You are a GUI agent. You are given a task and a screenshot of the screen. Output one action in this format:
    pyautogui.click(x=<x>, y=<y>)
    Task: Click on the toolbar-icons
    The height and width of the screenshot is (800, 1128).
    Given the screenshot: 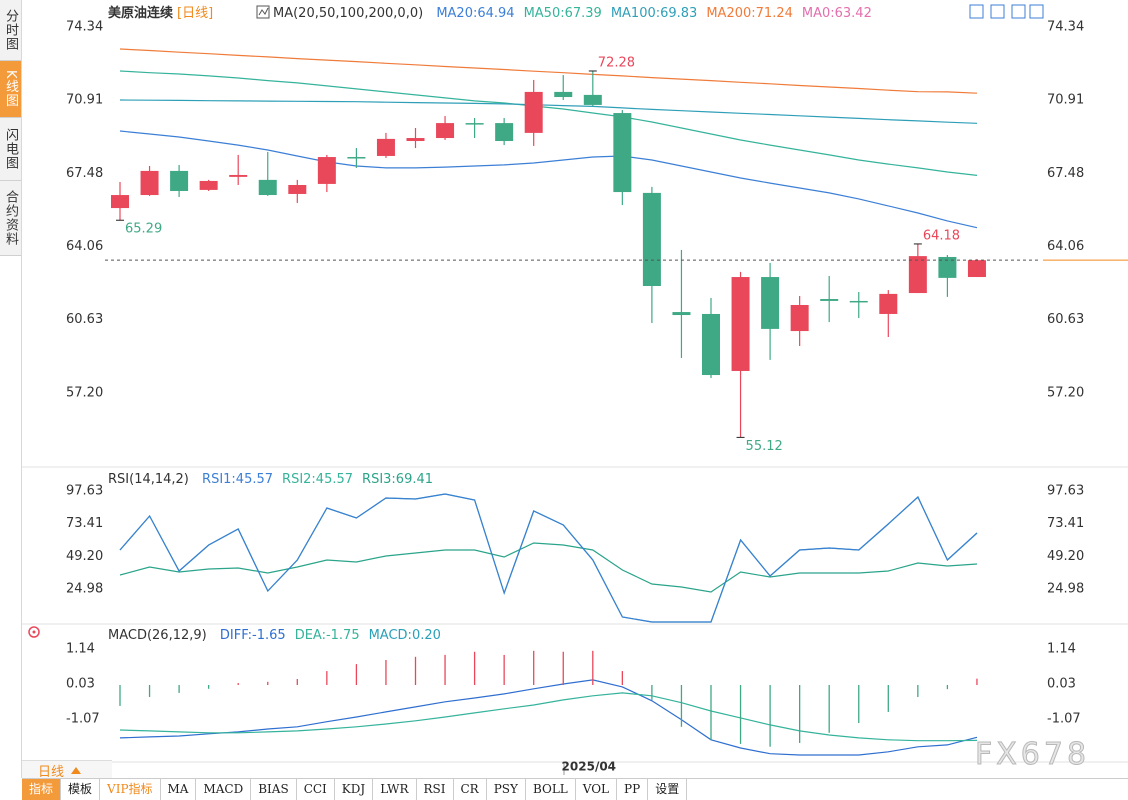 What is the action you would take?
    pyautogui.click(x=1006, y=11)
    